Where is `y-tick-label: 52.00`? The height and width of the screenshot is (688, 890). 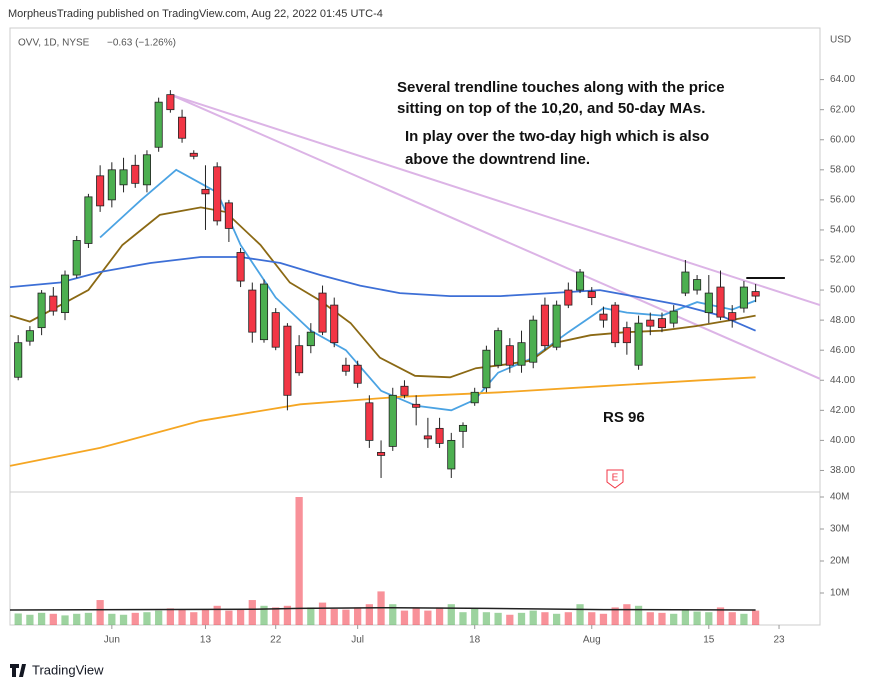 y-tick-label: 52.00 is located at coordinates (842, 260).